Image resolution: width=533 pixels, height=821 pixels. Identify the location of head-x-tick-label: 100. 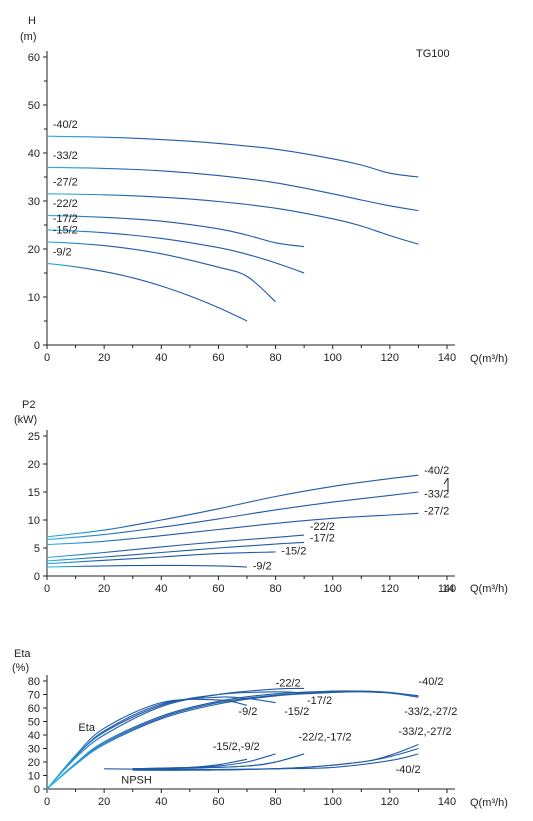
(333, 358).